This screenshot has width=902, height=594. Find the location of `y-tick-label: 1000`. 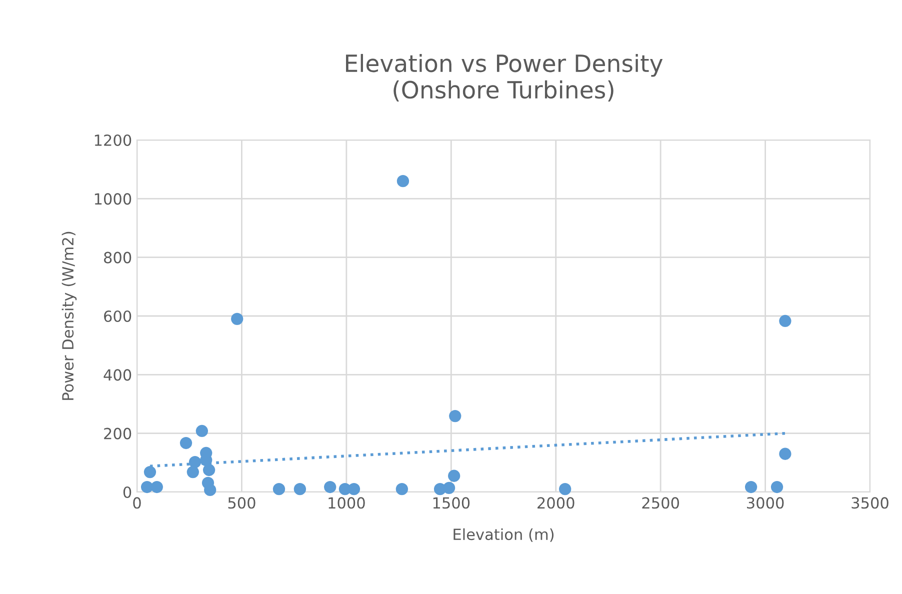

y-tick-label: 1000 is located at coordinates (113, 199).